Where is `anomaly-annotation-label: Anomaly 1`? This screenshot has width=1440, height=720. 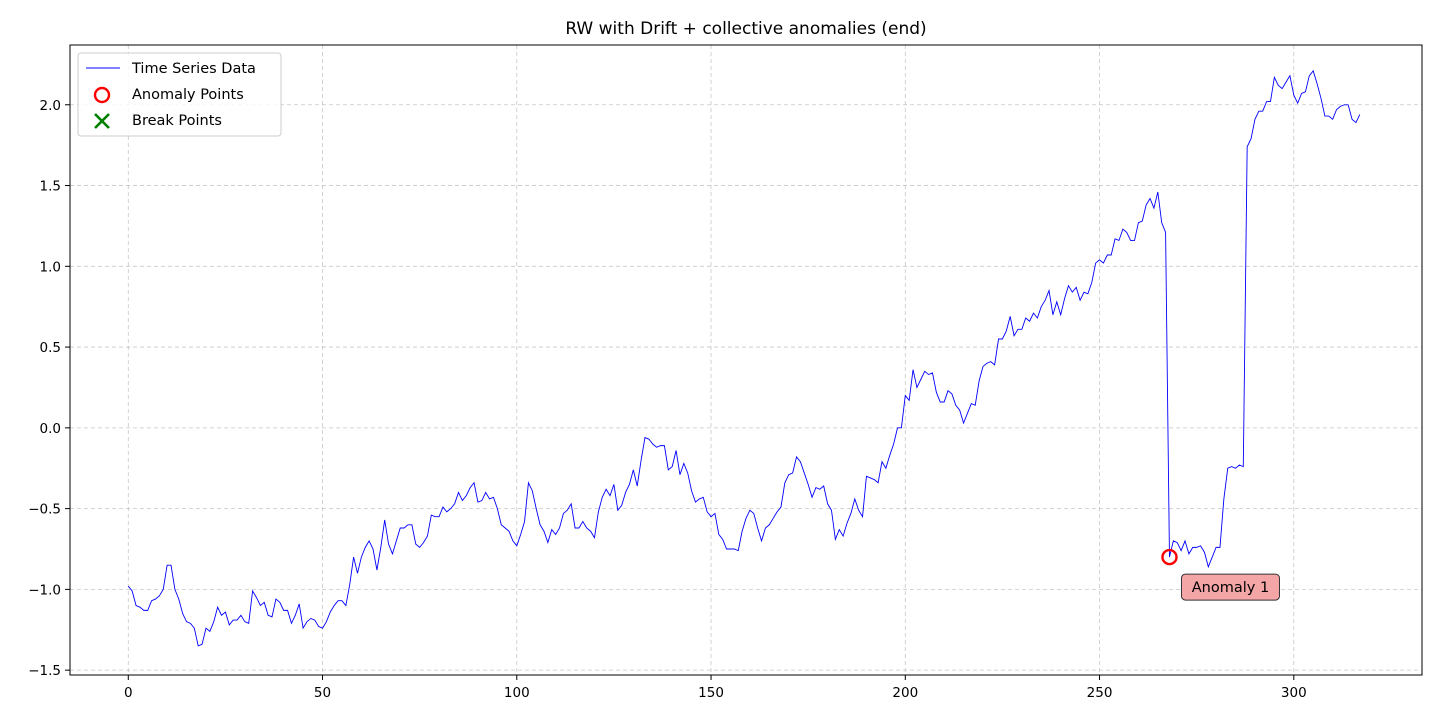
anomaly-annotation-label: Anomaly 1 is located at coordinates (1230, 588).